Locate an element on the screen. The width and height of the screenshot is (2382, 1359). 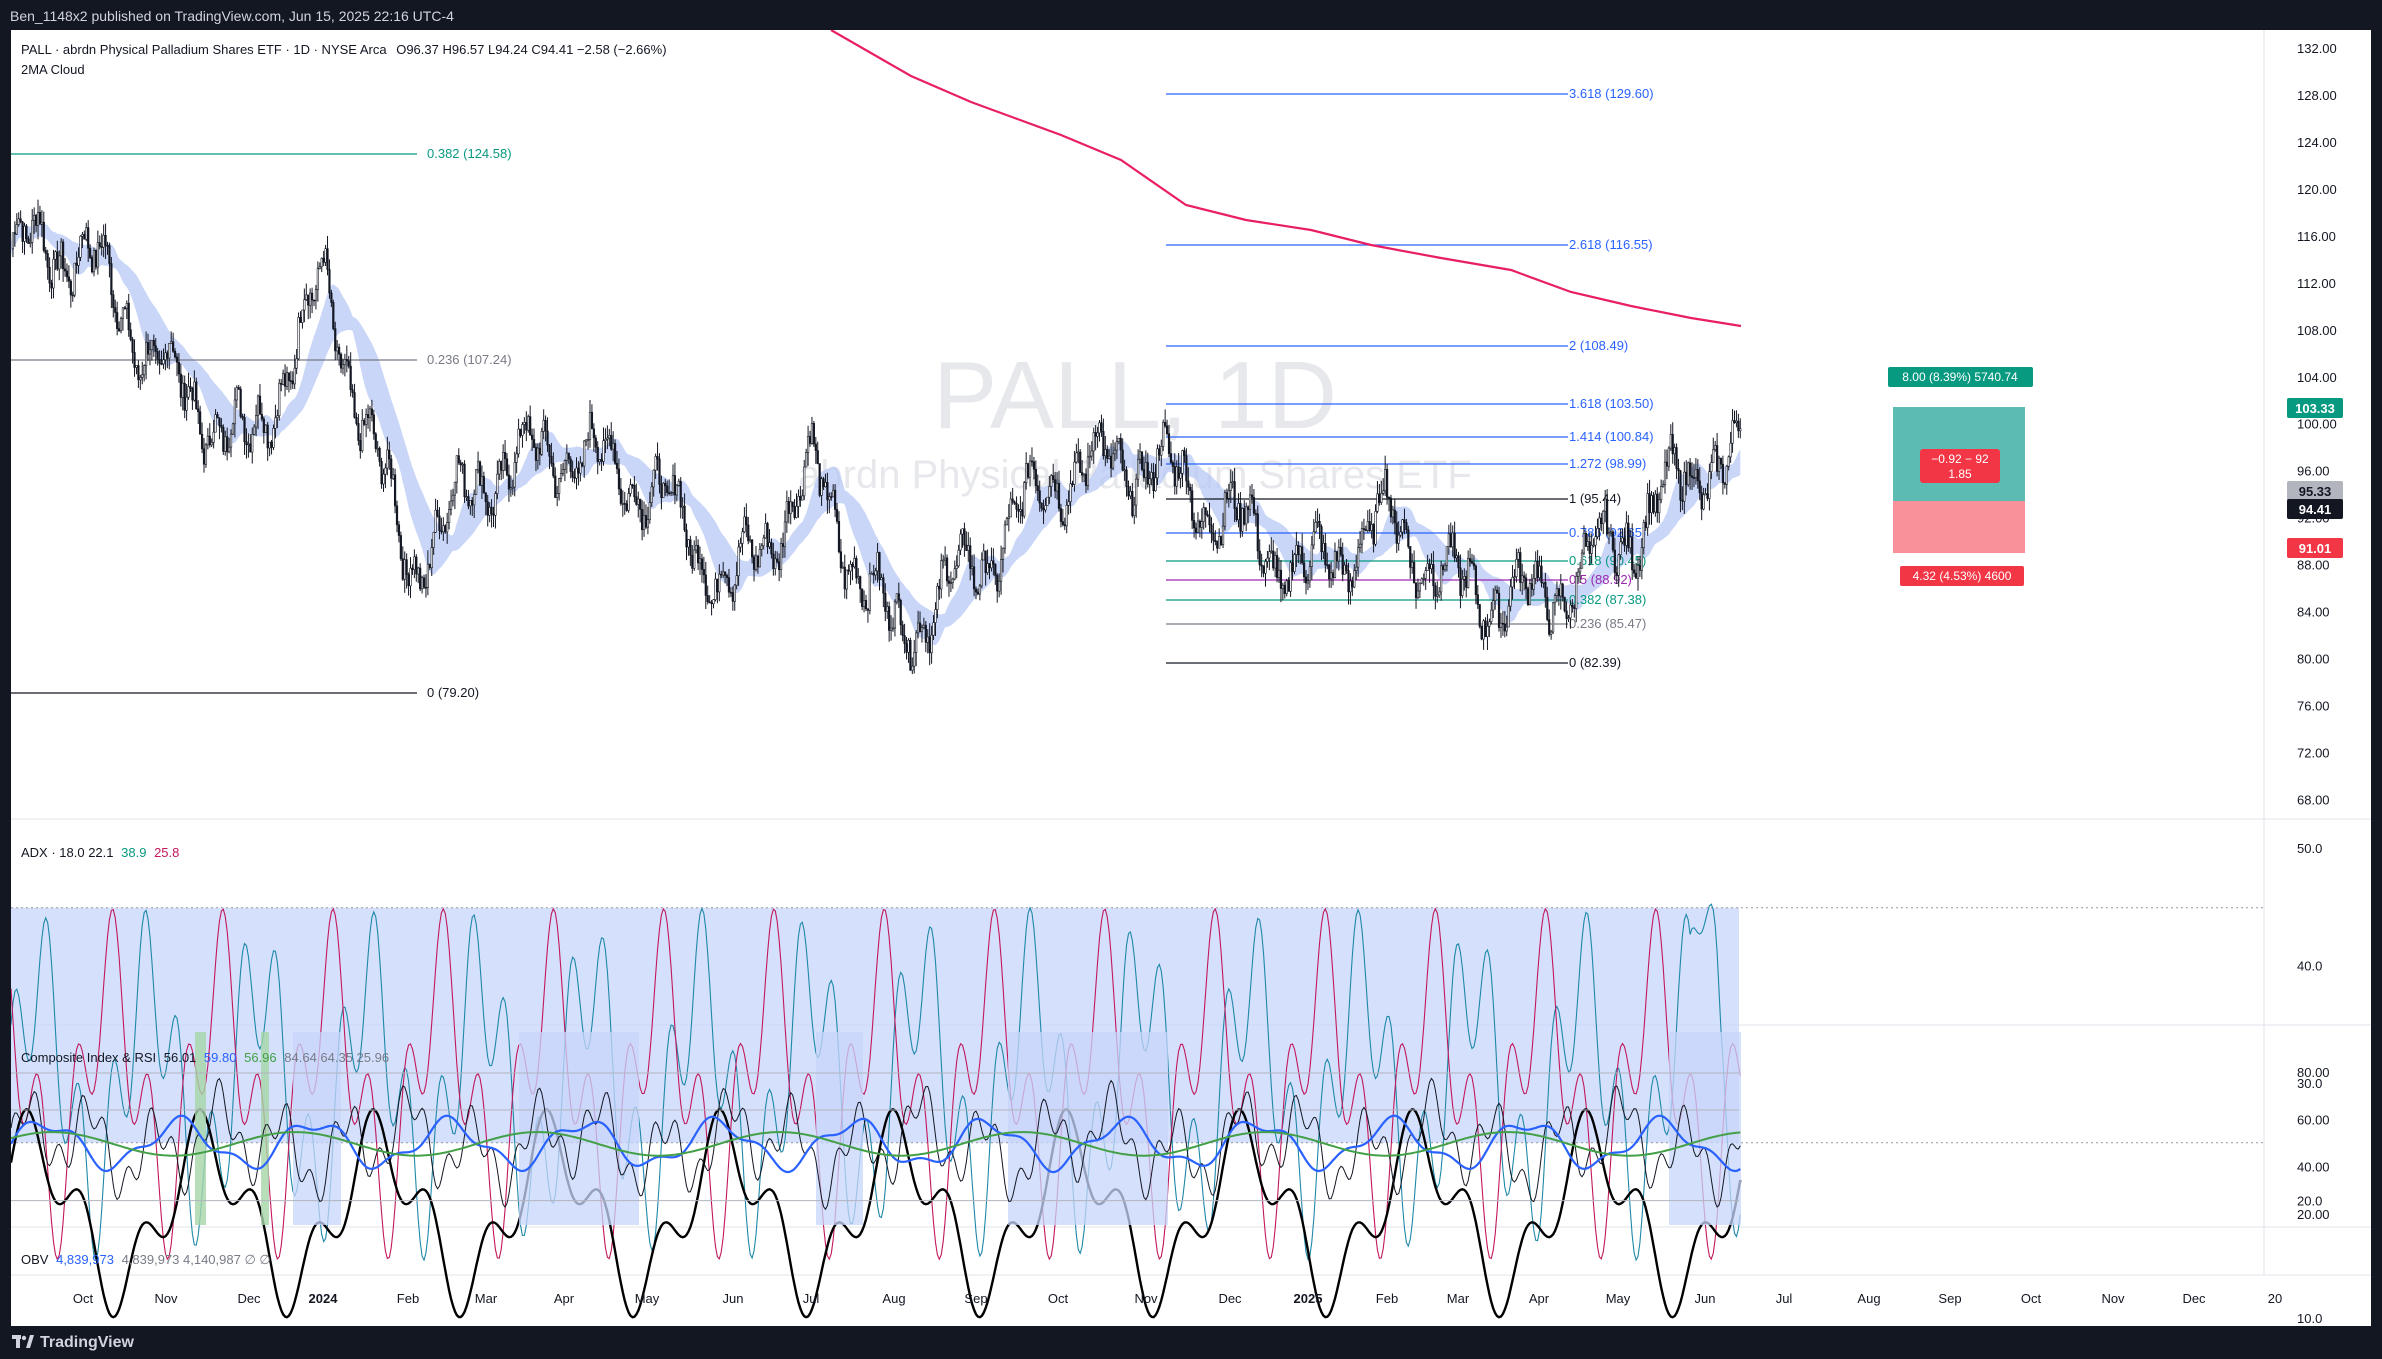
time-axis-tick: Apr is located at coordinates (564, 1298).